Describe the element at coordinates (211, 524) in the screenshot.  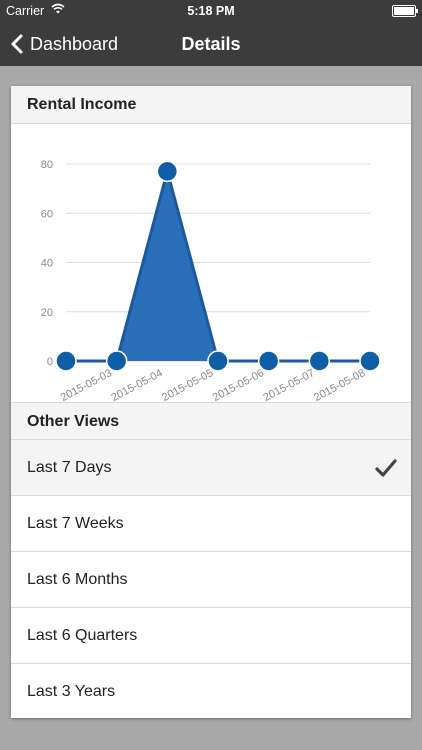
I see `view-option-last-7-weeks: Last 7 Weeks` at that location.